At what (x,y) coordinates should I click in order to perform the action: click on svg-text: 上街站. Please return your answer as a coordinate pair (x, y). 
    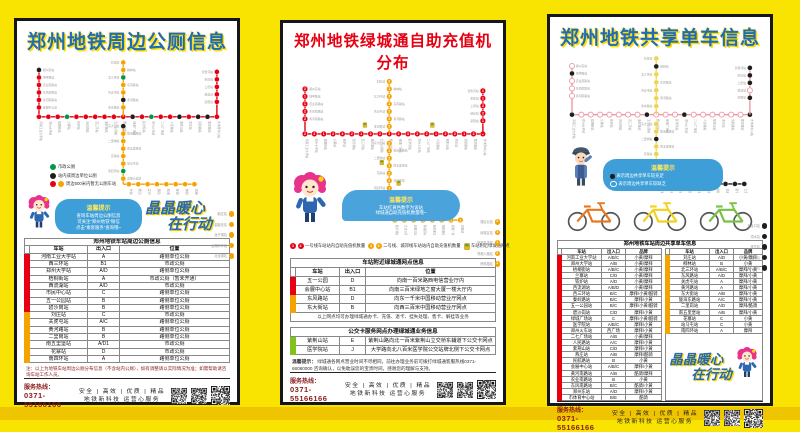
    Looking at the image, I should click on (474, 106).